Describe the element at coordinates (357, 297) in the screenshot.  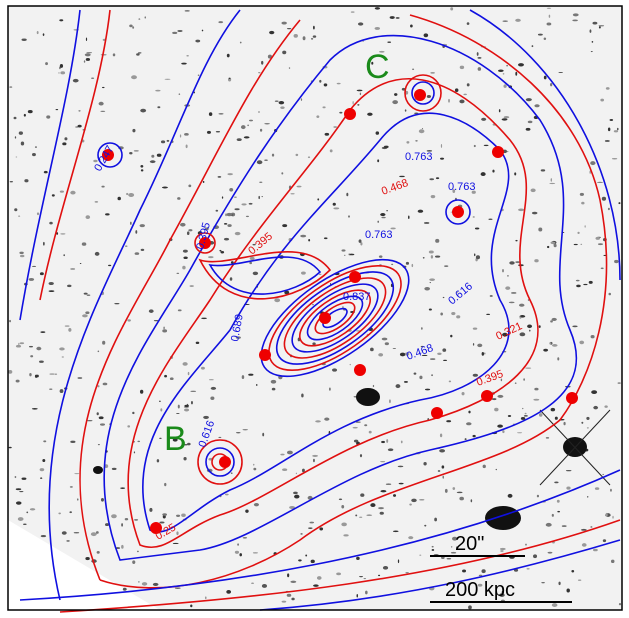
I see `contour-label: 0.837` at that location.